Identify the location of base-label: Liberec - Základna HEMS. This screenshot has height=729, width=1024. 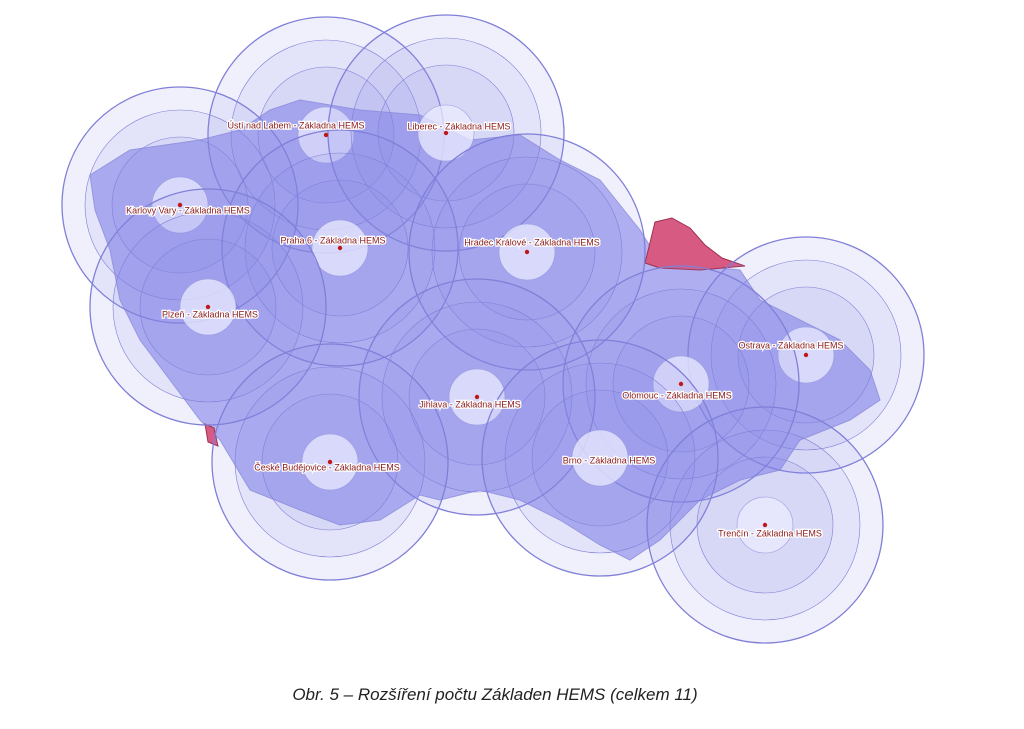
(458, 126).